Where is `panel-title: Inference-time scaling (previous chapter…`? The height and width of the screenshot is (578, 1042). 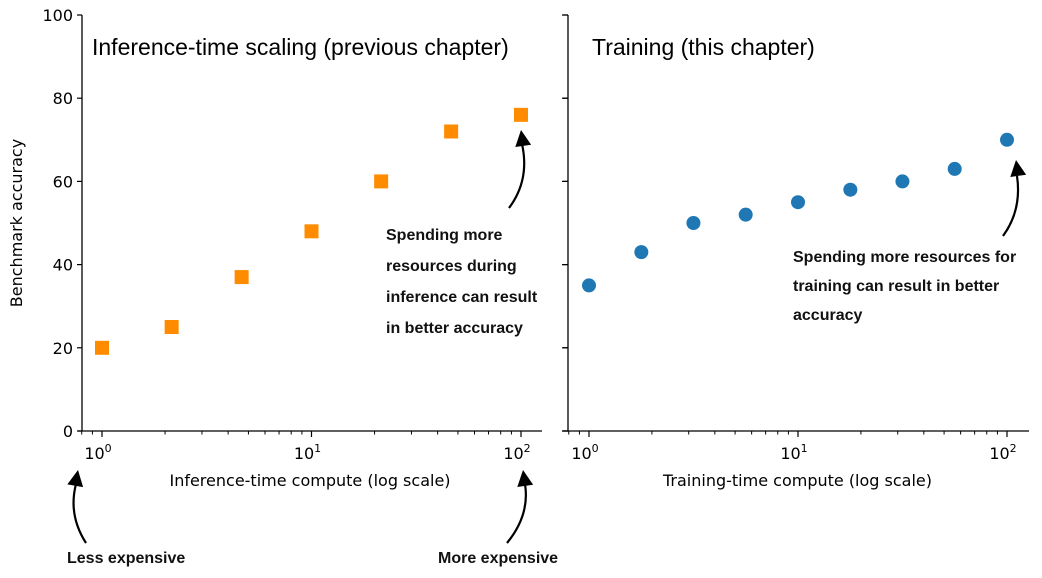
panel-title: Inference-time scaling (previous chapter… is located at coordinates (300, 47).